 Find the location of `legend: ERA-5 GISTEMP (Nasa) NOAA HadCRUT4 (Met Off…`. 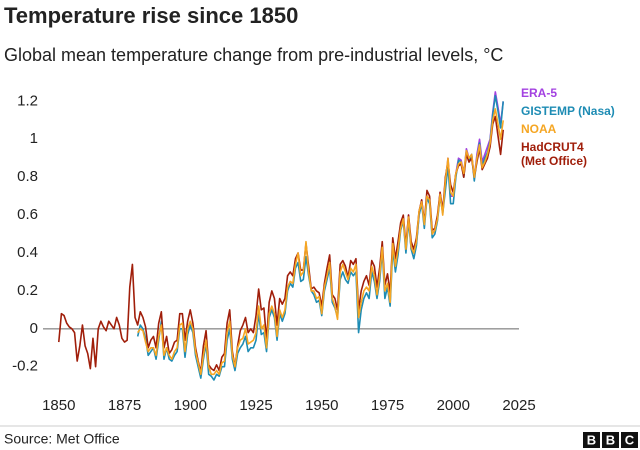

legend: ERA-5 GISTEMP (Nasa) NOAA HadCRUT4 (Met Off… is located at coordinates (578, 127).